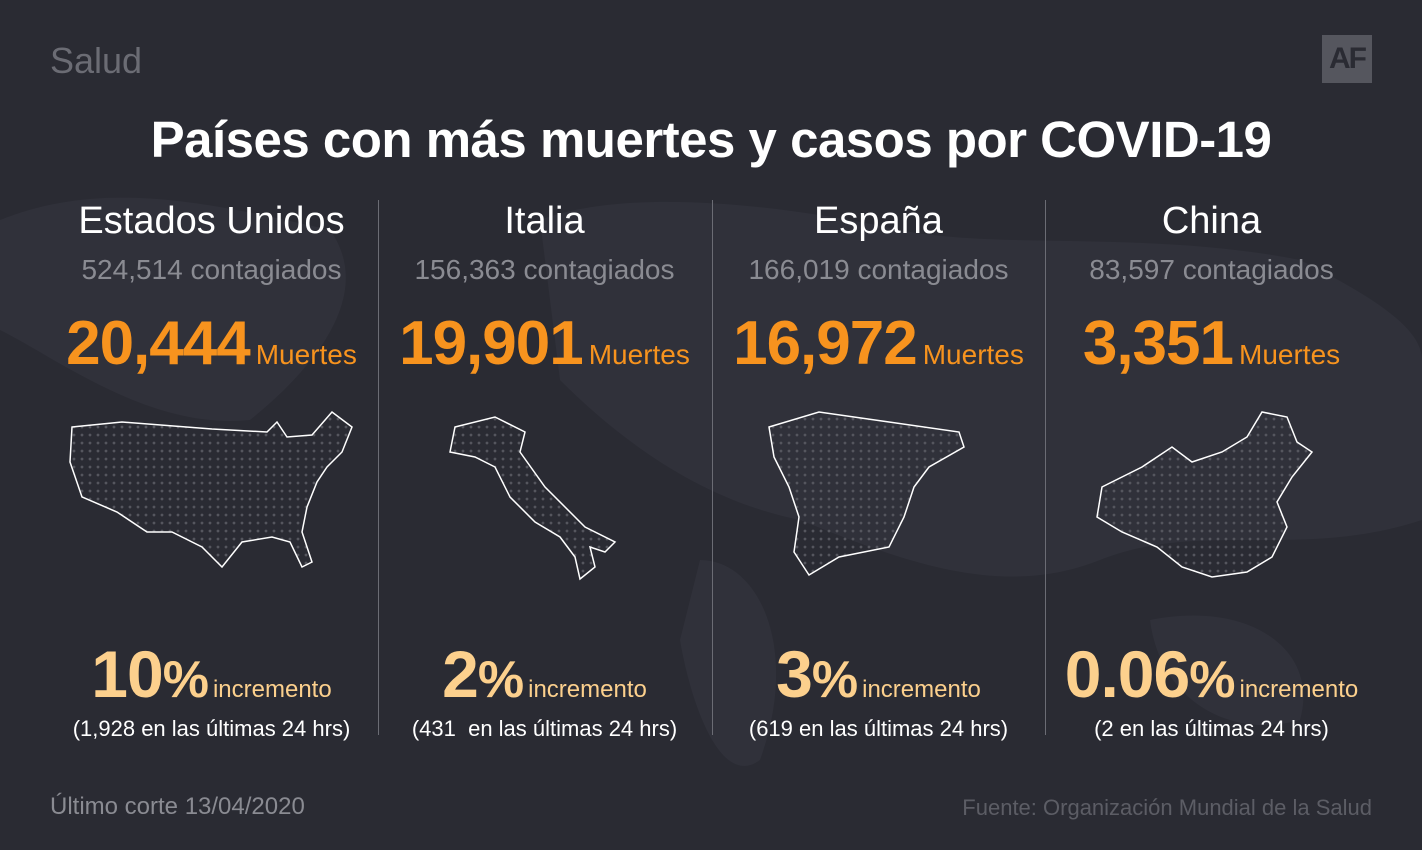 This screenshot has width=1422, height=850. Describe the element at coordinates (1127, 674) in the screenshot. I see `increase-number: 0.06` at that location.